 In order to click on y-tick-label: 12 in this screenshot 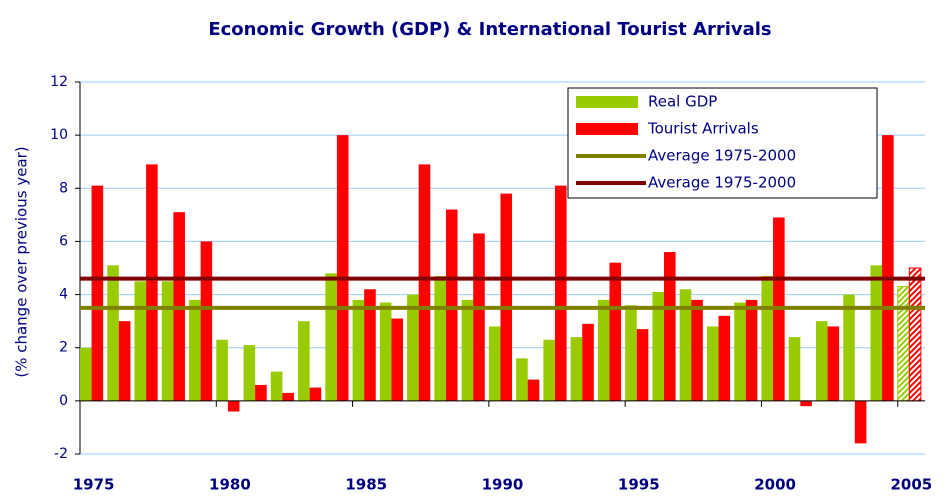, I will do `click(59, 82)`.